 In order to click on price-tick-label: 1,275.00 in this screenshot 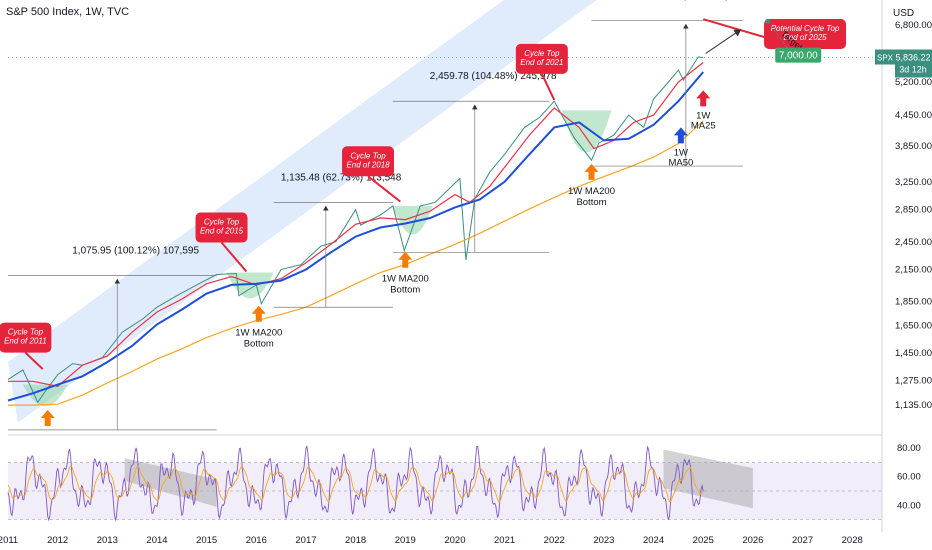, I will do `click(913, 380)`.